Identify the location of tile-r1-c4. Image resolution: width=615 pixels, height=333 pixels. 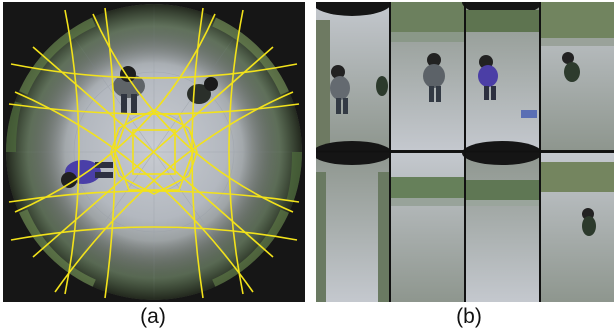
(577, 76).